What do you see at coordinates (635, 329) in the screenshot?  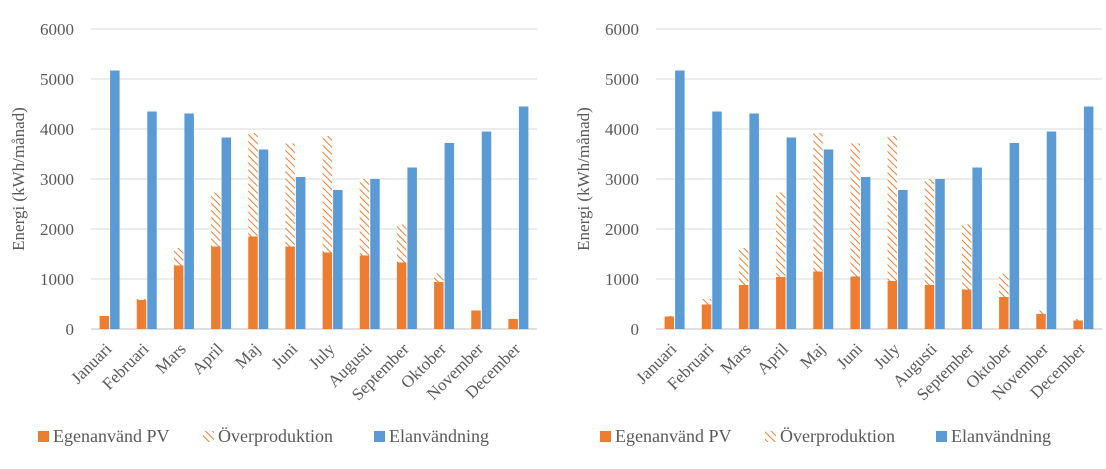 I see `y-tick-label: 0` at bounding box center [635, 329].